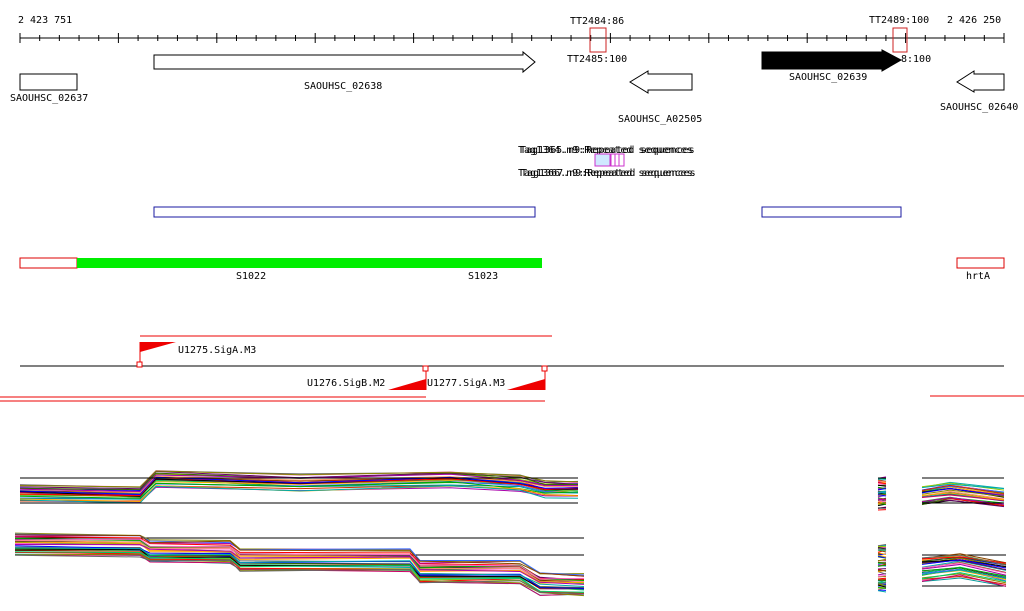 The width and height of the screenshot is (1024, 611). I want to click on segment-s1022-s1023, so click(309, 263).